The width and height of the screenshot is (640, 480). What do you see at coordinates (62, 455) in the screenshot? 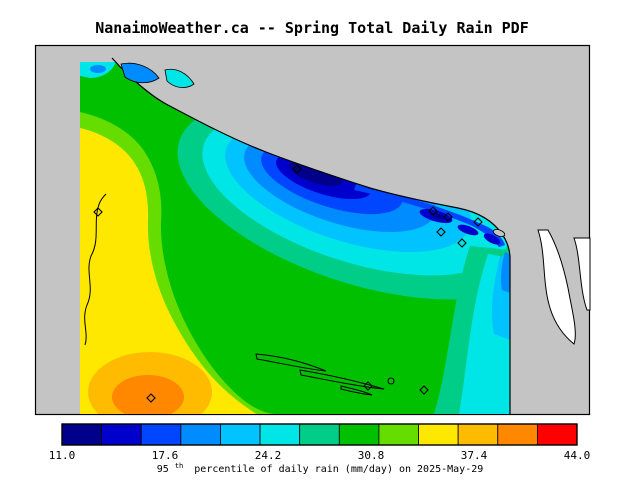
I see `colorbar-tick-label: 11.0` at bounding box center [62, 455].